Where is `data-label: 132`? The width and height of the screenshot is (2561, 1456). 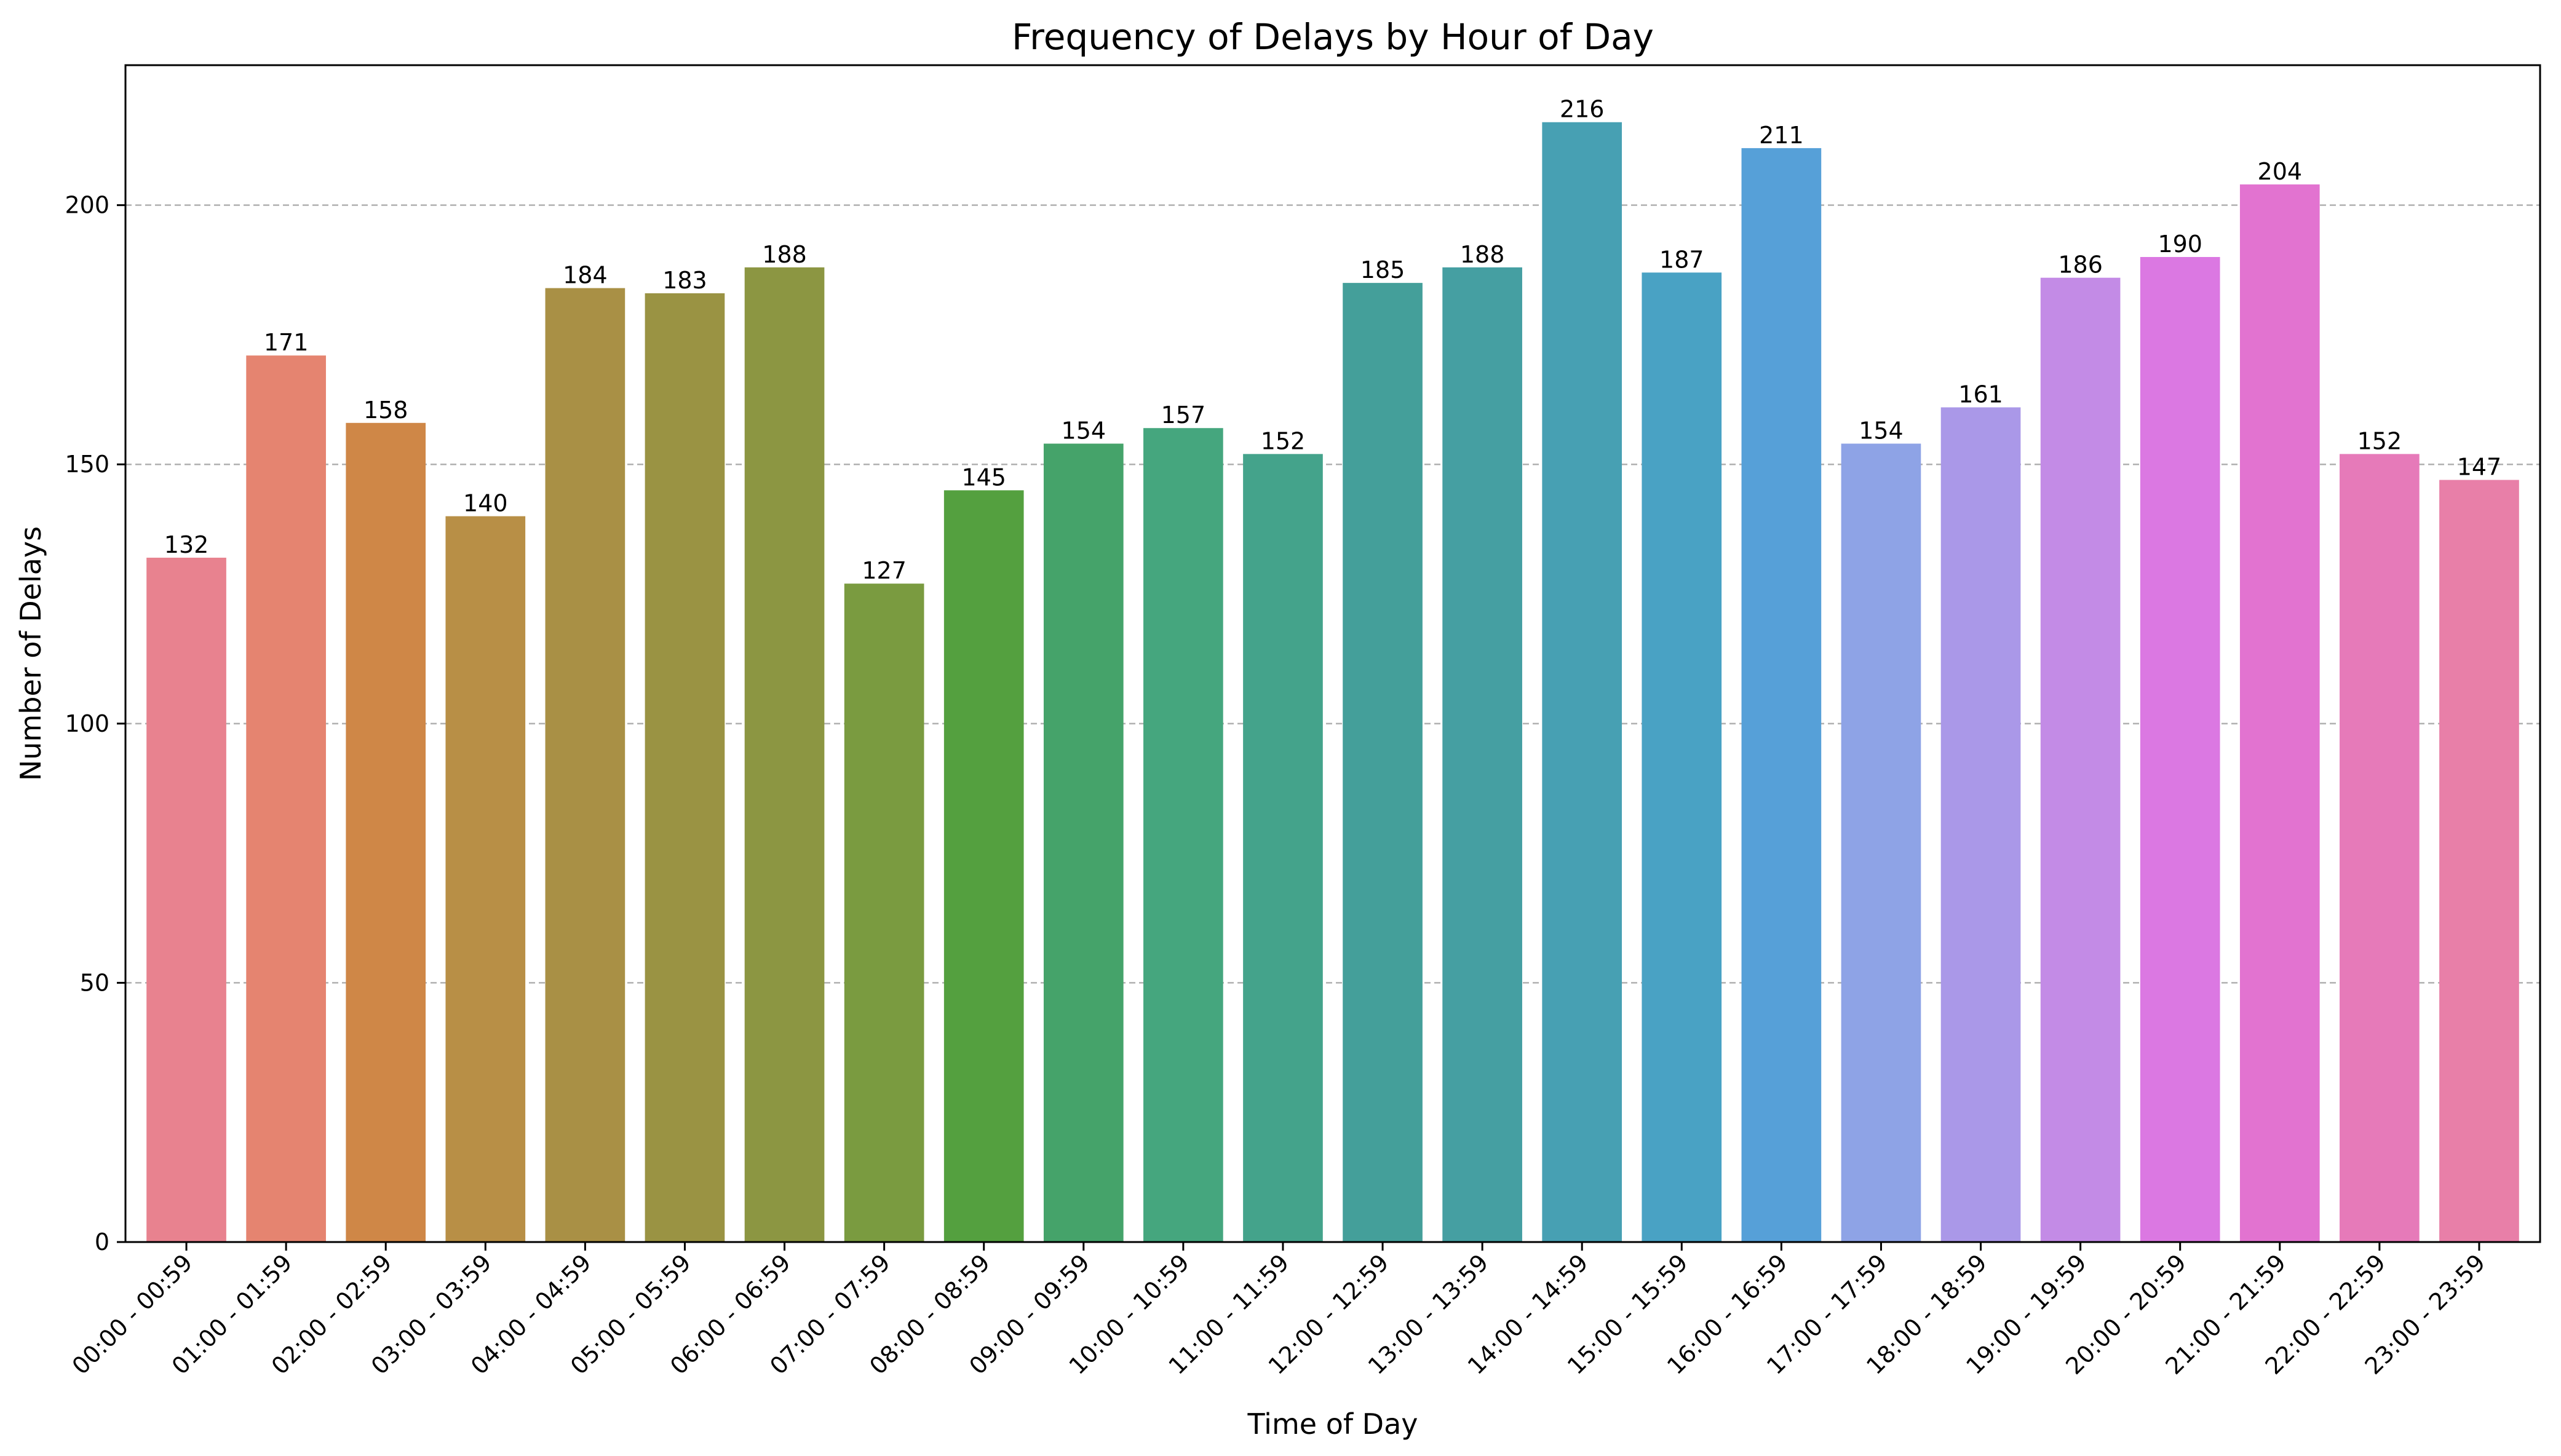 data-label: 132 is located at coordinates (187, 545).